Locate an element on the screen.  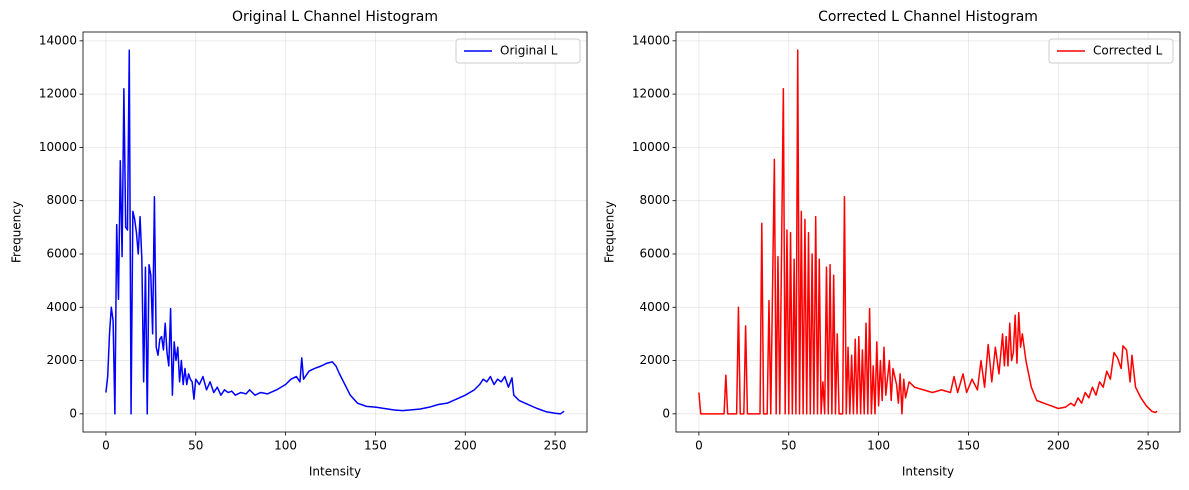
legend-label: Original L is located at coordinates (529, 51).